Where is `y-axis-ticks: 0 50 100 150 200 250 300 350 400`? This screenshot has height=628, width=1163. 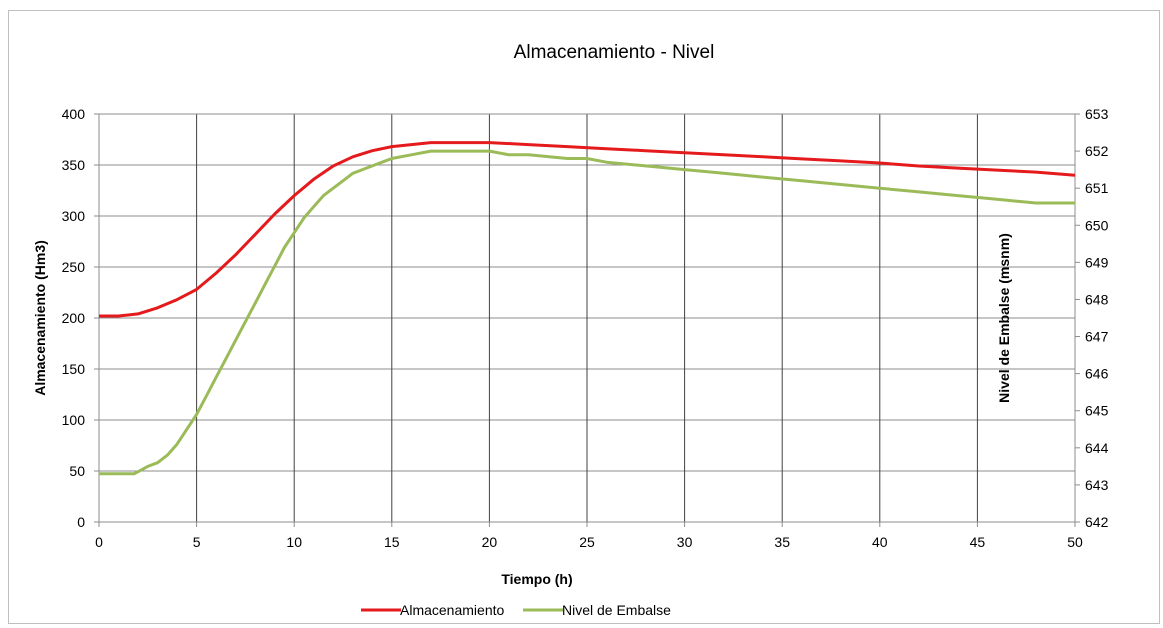
y-axis-ticks: 0 50 100 150 200 250 300 350 400 is located at coordinates (80, 318).